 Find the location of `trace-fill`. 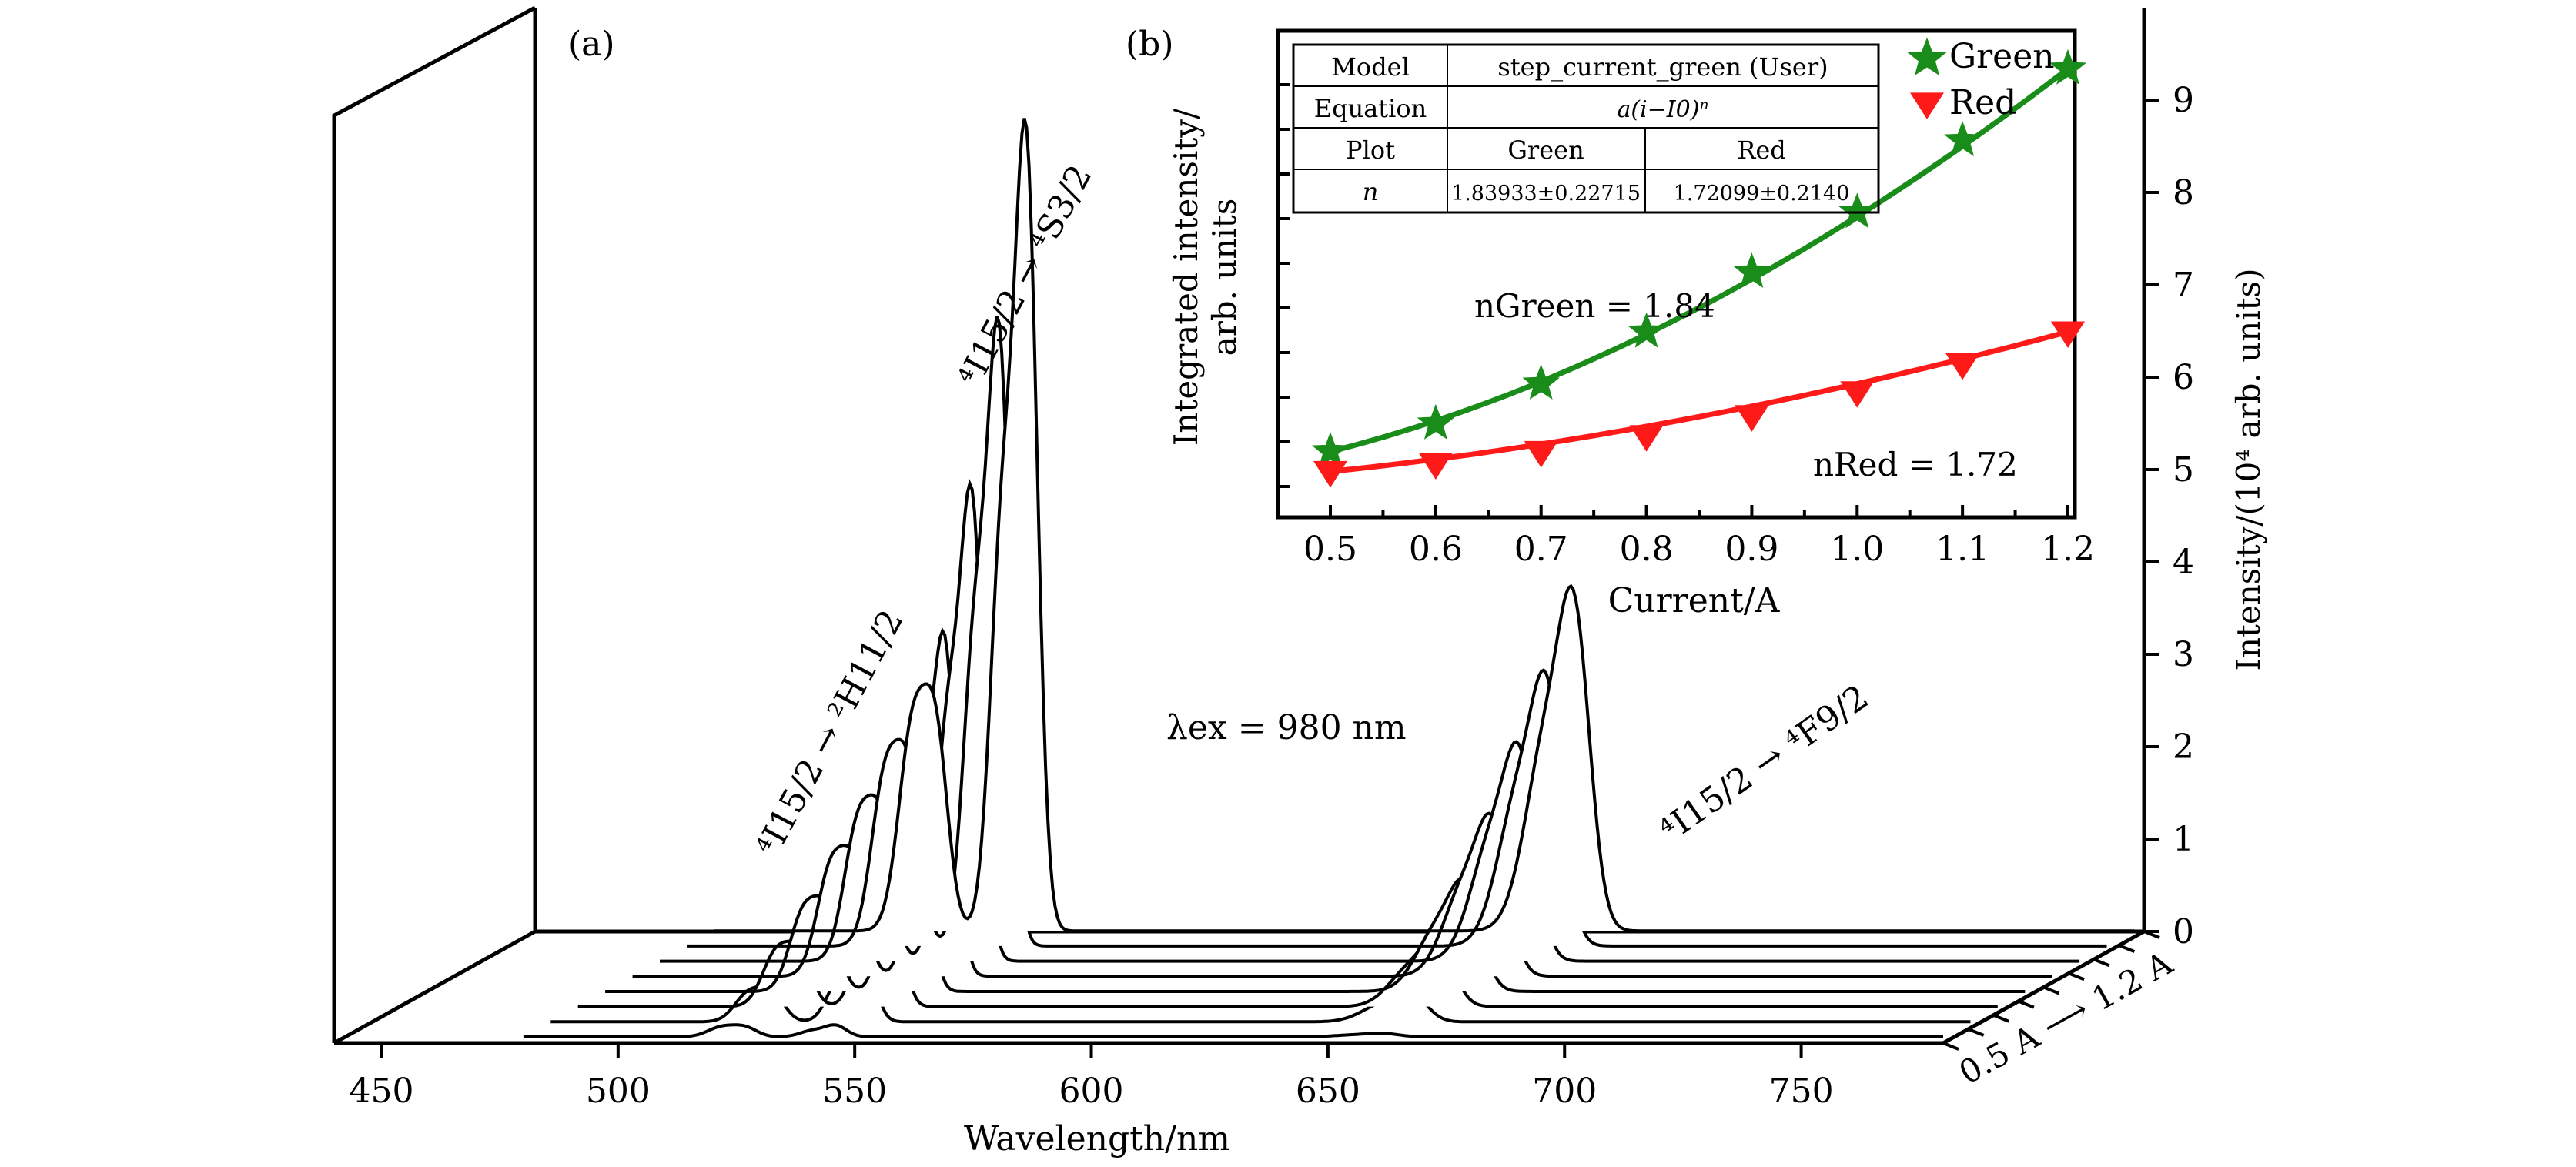

trace-fill is located at coordinates (1233, 1031).